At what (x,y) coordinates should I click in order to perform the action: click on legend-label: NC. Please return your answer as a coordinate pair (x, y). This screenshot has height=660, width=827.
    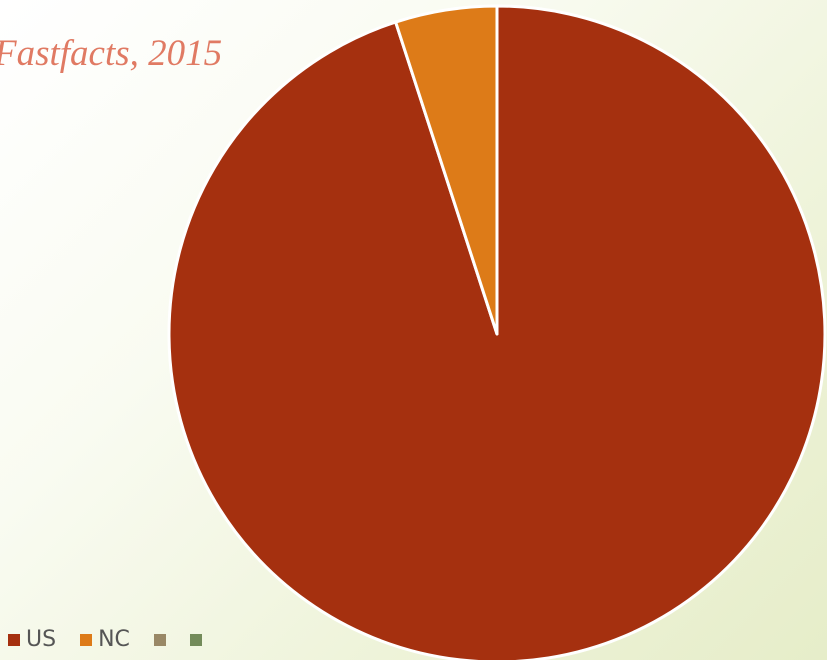
    Looking at the image, I should click on (114, 639).